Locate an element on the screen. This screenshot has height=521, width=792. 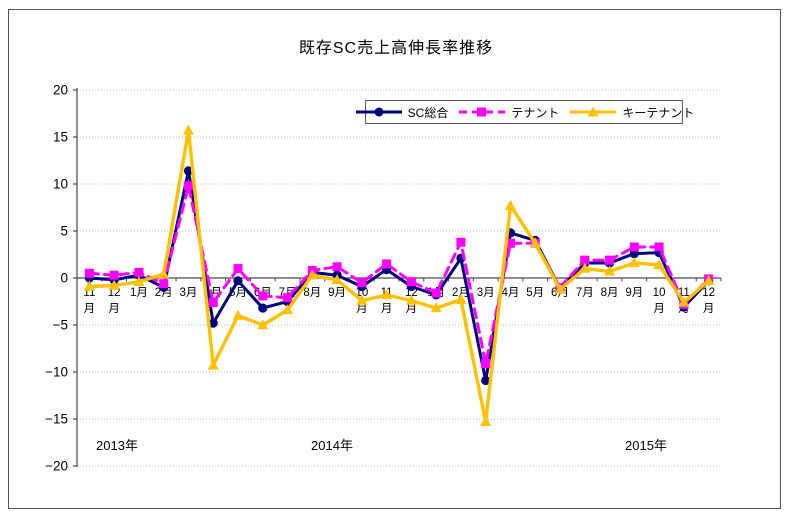
x-tick-label: 4月 is located at coordinates (511, 293).